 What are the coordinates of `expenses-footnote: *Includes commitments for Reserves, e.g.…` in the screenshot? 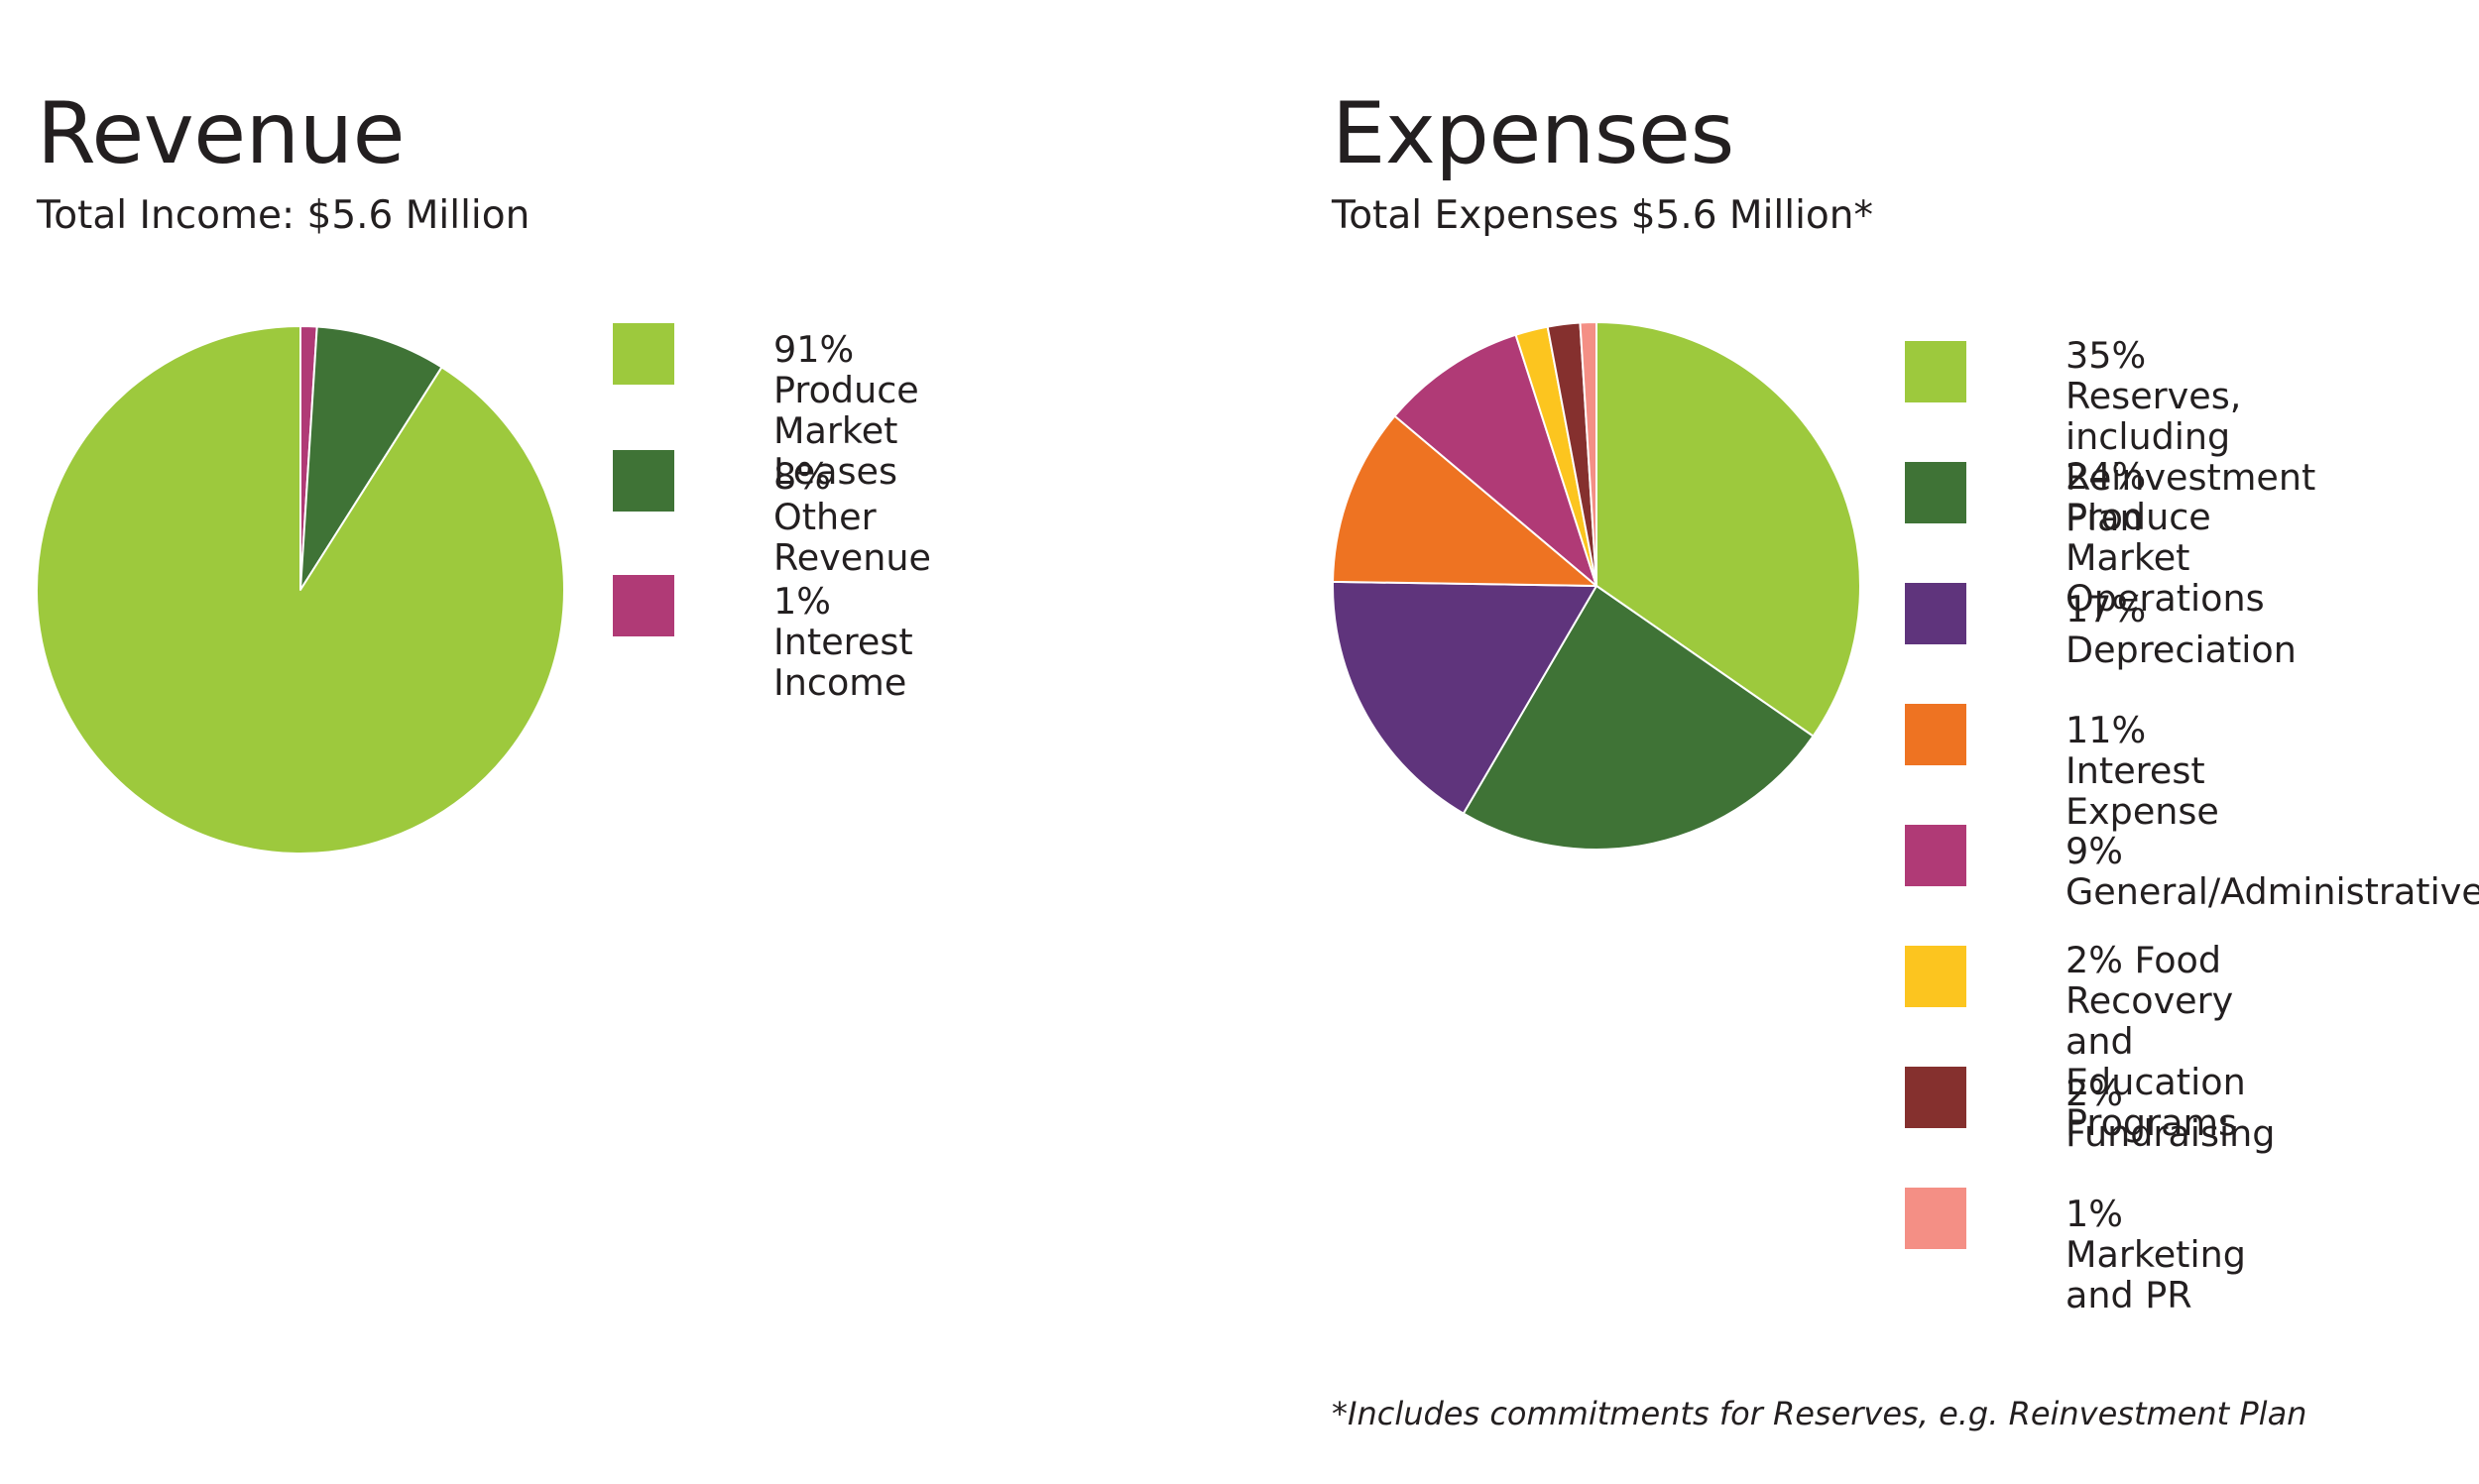 It's located at (1819, 1414).